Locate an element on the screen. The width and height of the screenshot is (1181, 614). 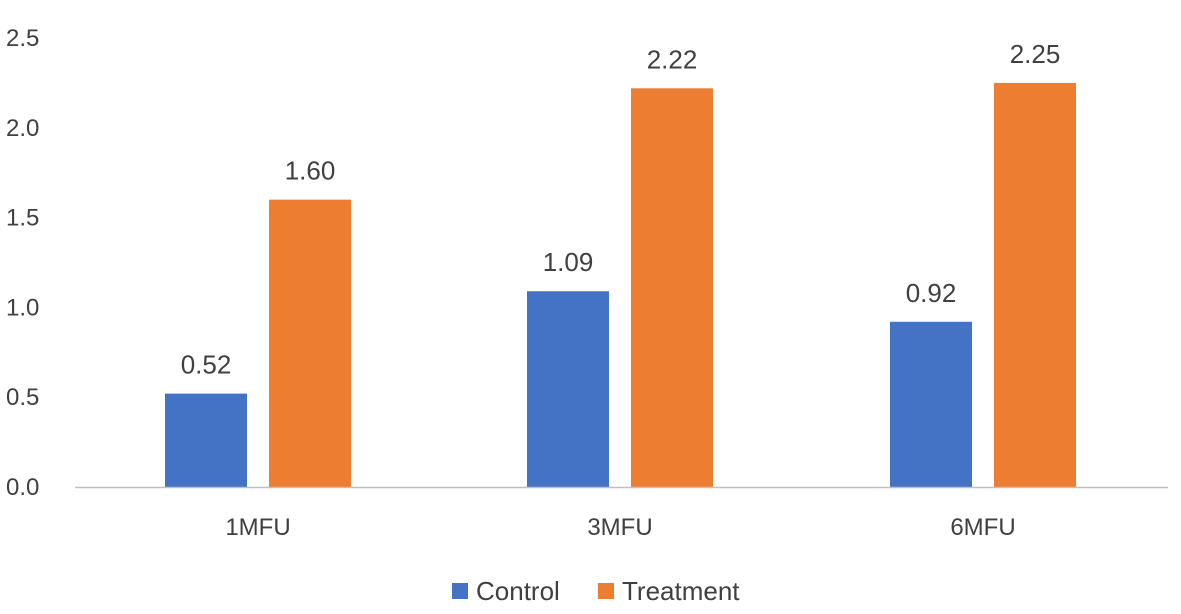
x-tick-label: 3MFU is located at coordinates (619, 527).